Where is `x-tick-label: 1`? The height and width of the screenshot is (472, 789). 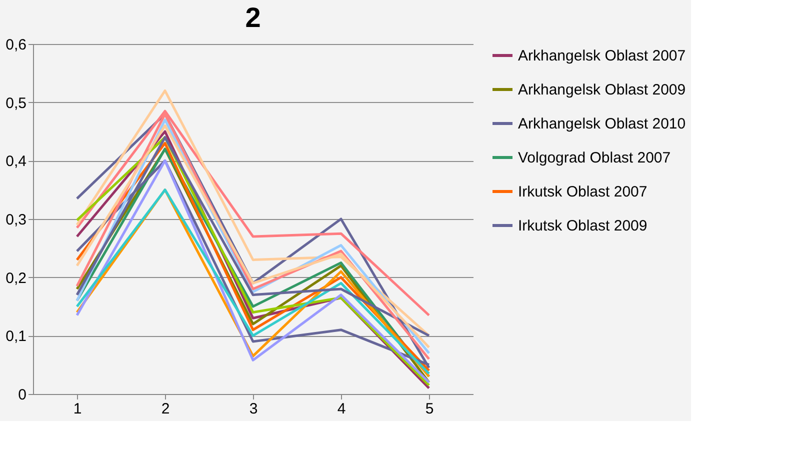
x-tick-label: 1 is located at coordinates (77, 409).